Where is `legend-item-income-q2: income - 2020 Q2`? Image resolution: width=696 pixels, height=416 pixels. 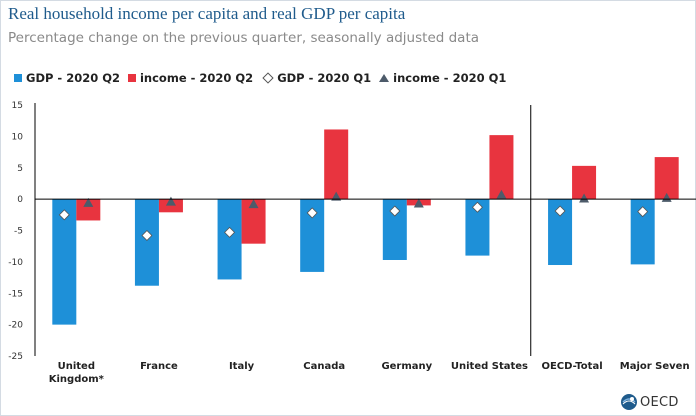 legend-item-income-q2: income - 2020 Q2 is located at coordinates (190, 78).